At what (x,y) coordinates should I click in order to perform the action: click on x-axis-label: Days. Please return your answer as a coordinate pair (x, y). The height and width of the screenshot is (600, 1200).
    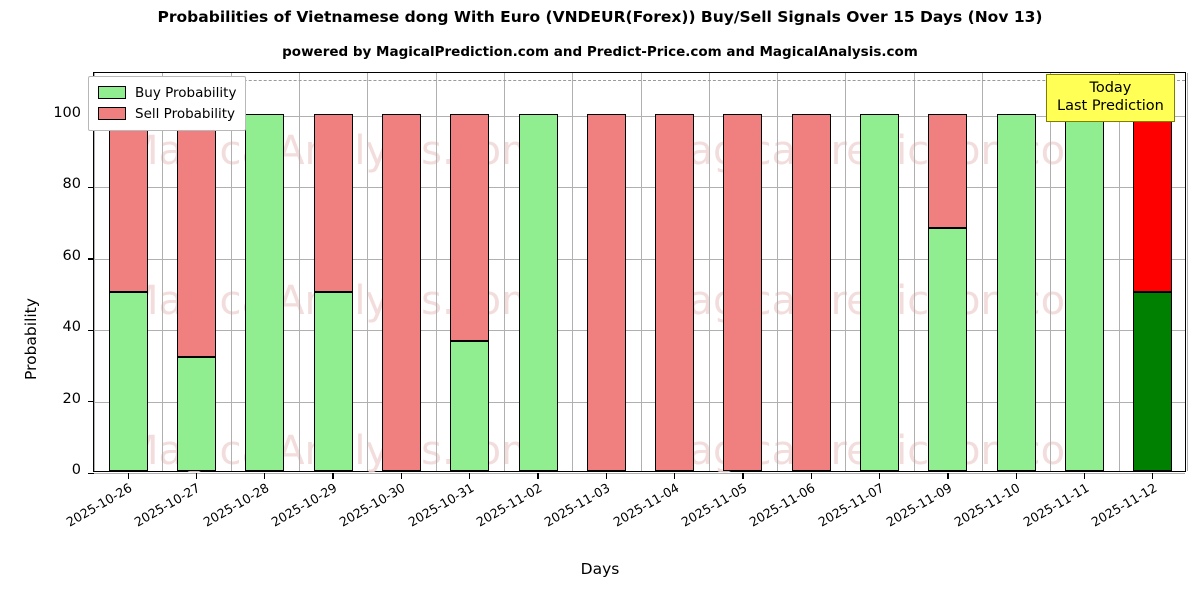
    Looking at the image, I should click on (600, 569).